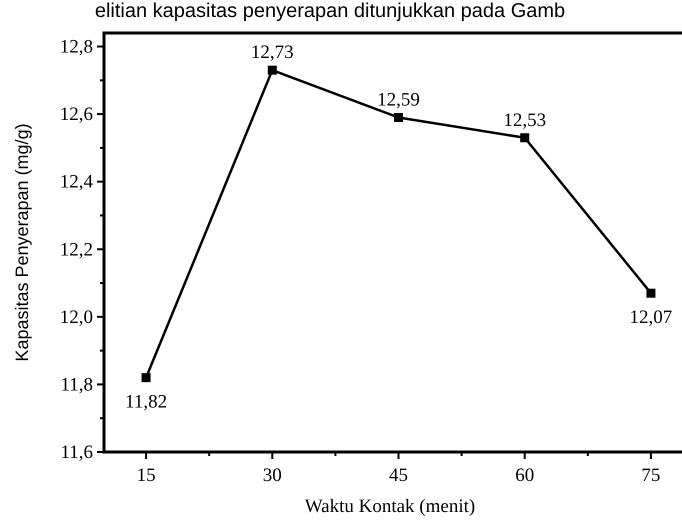  Describe the element at coordinates (76, 385) in the screenshot. I see `y-tick-label: 11,8` at that location.